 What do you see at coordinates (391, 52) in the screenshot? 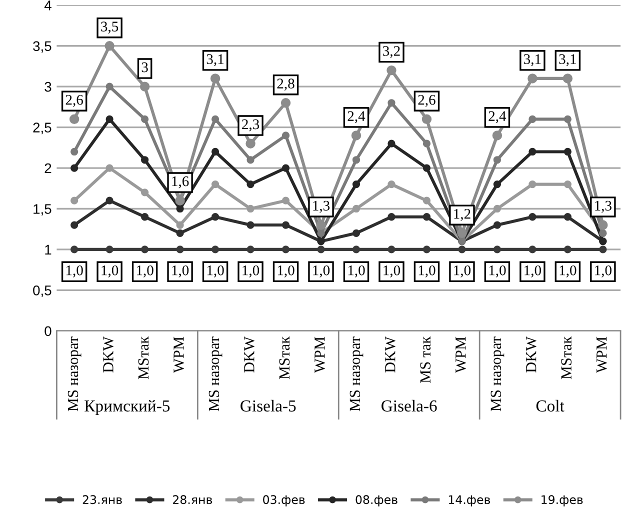
I see `data-label: 3,2` at bounding box center [391, 52].